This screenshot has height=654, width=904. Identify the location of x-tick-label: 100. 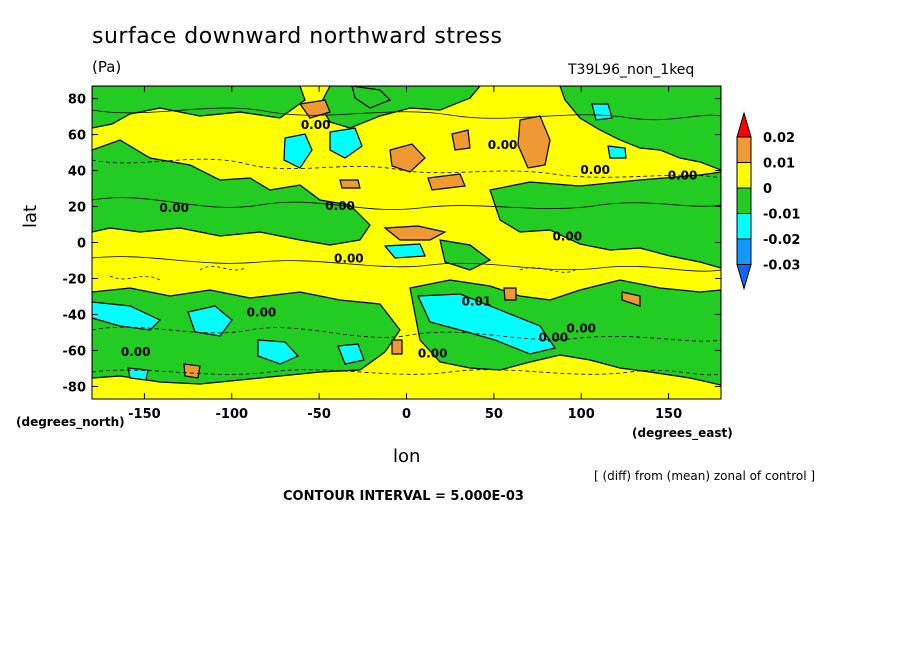
(581, 414).